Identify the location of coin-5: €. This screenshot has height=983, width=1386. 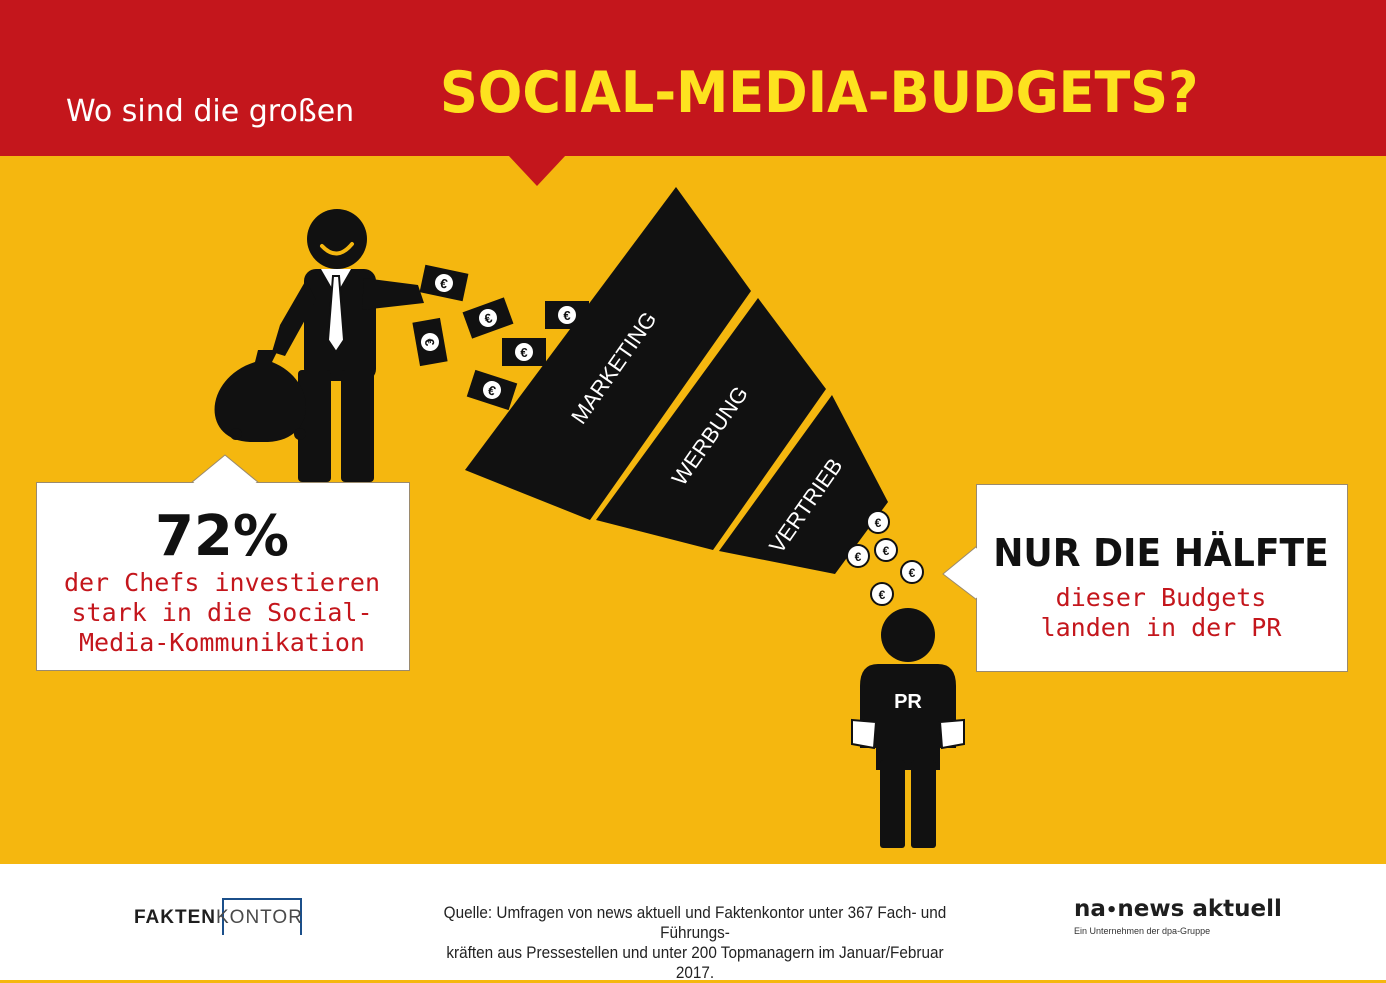
(882, 594).